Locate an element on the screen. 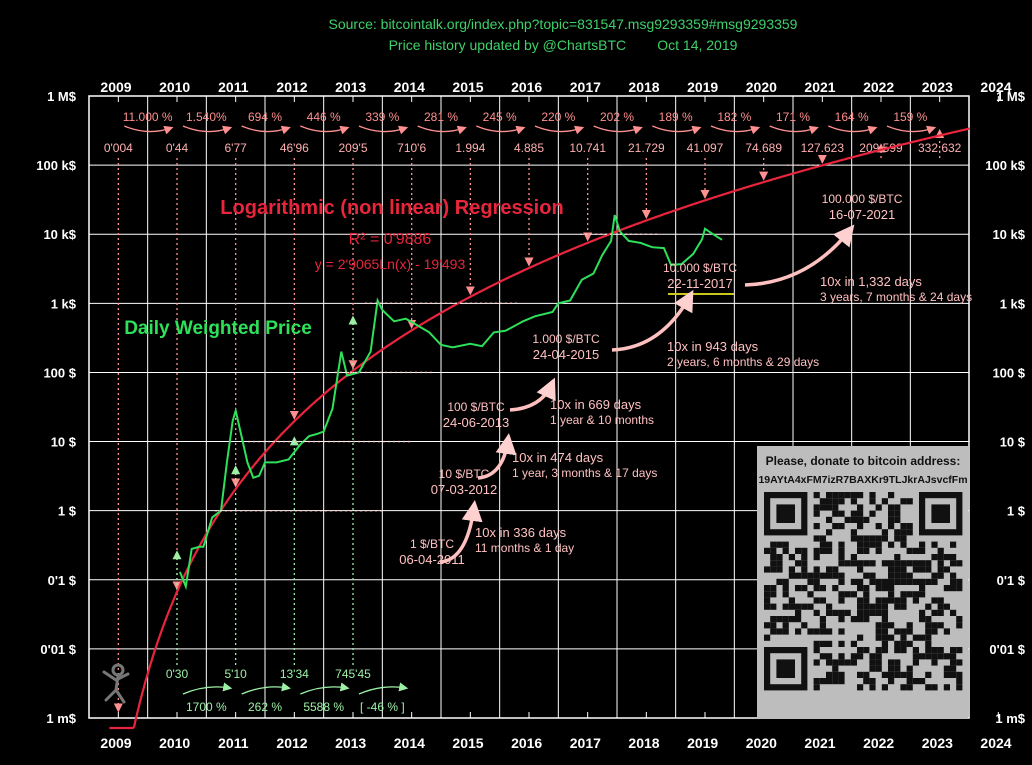 This screenshot has width=1032, height=765. yearly-growth-label: 189 % is located at coordinates (676, 117).